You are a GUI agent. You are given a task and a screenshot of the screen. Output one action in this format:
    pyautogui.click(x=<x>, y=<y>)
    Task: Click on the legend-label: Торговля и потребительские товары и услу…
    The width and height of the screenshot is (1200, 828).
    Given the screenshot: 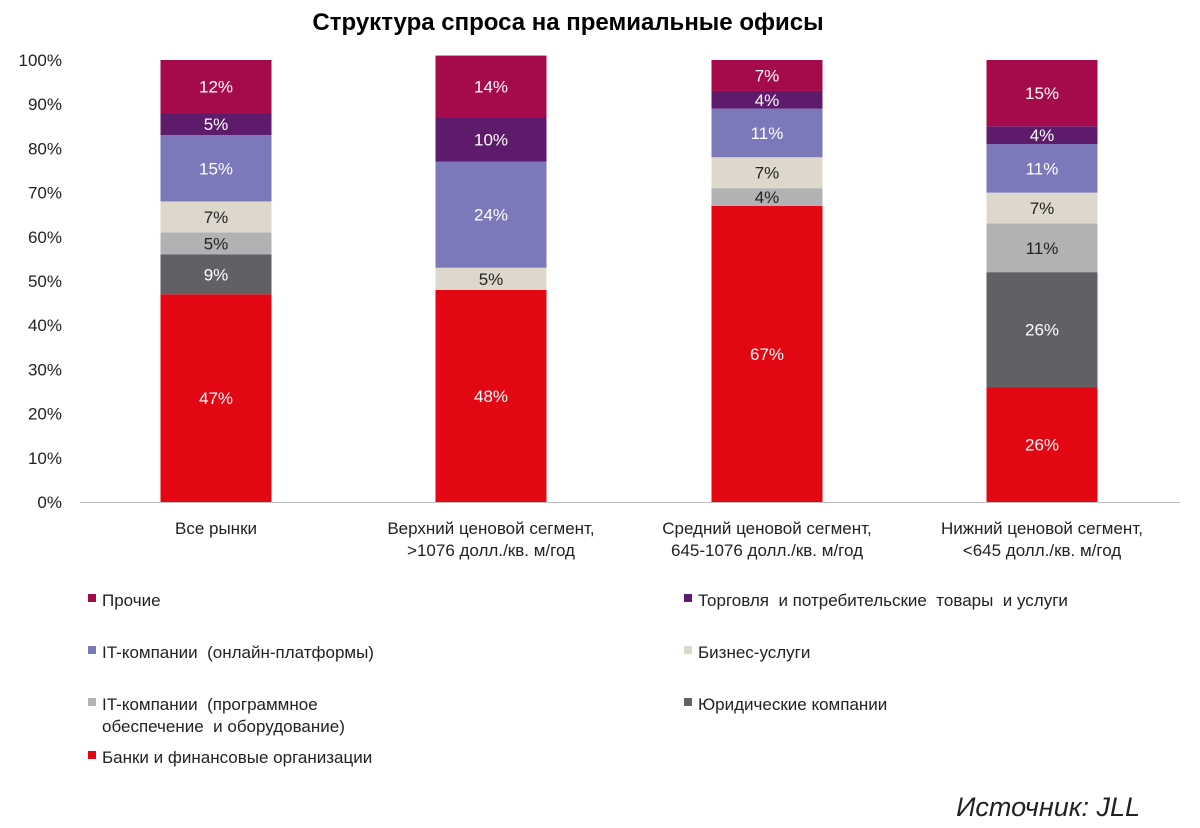 What is the action you would take?
    pyautogui.click(x=883, y=600)
    